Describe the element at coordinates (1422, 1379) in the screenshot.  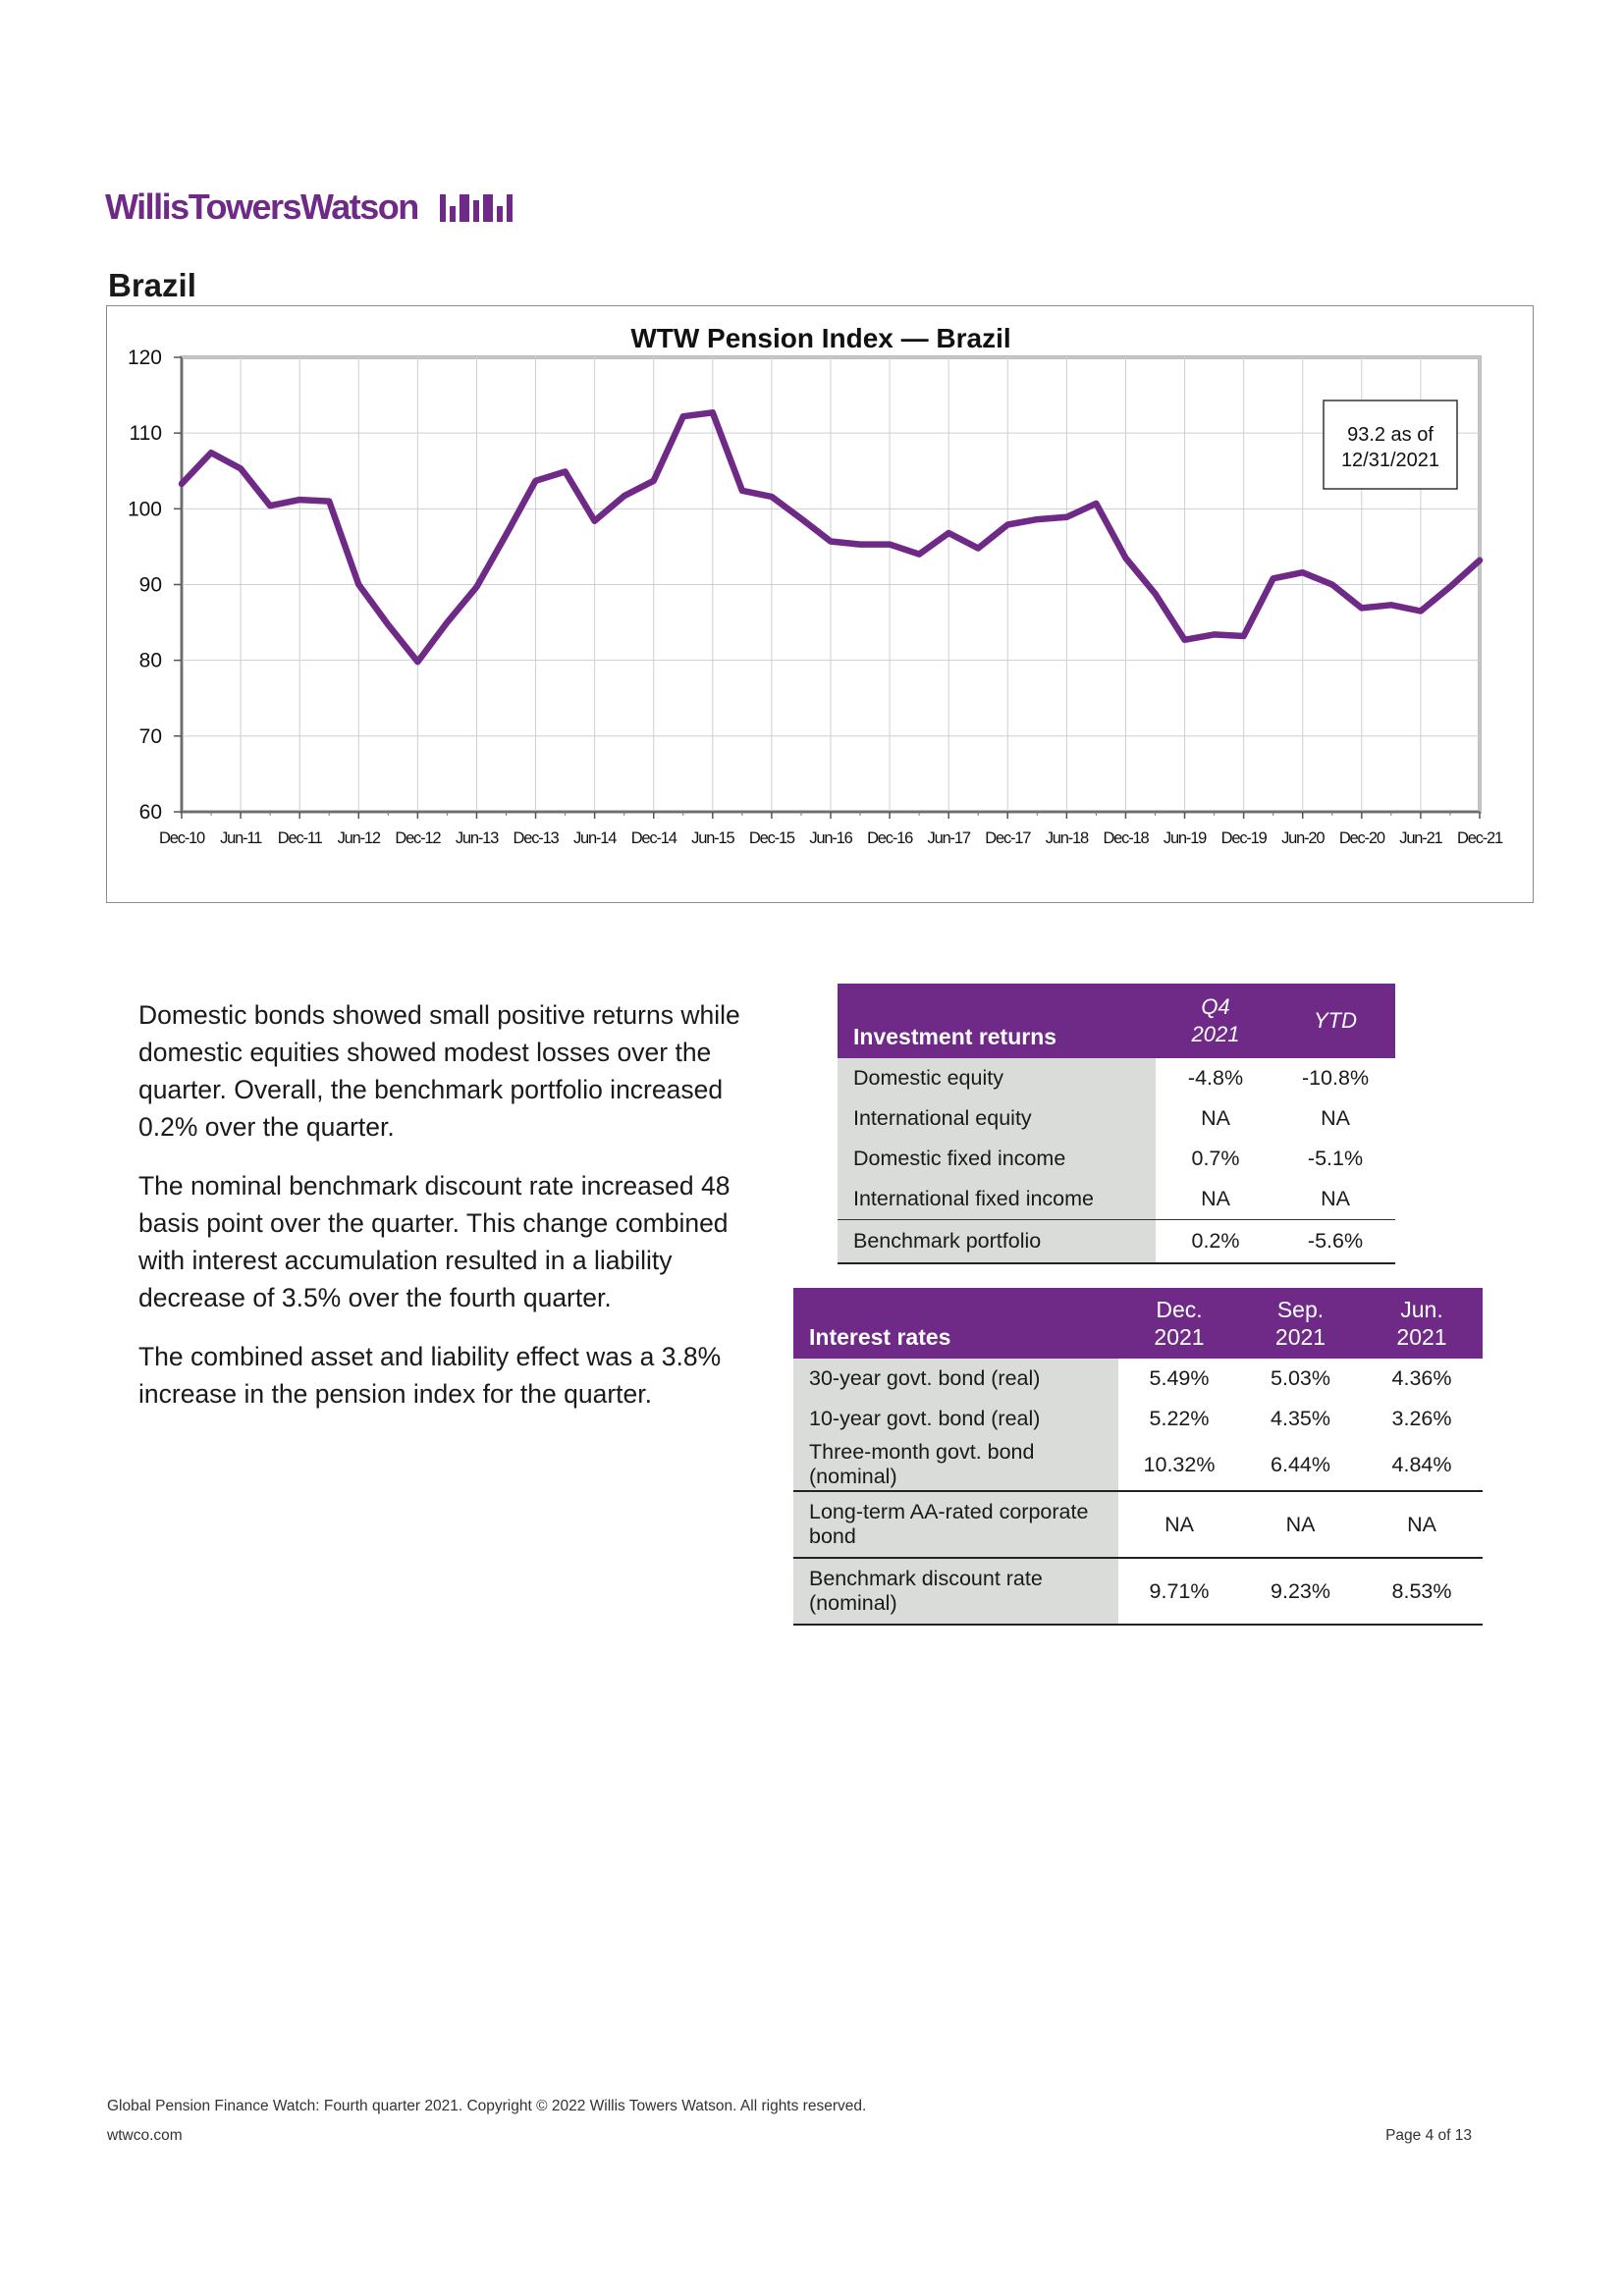
I see `row-value: 4.36%` at that location.